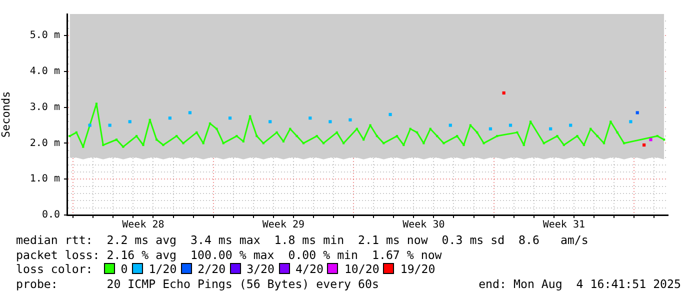 This screenshot has width=697, height=297. What do you see at coordinates (212, 269) in the screenshot?
I see `legend-label: 2/20` at bounding box center [212, 269].